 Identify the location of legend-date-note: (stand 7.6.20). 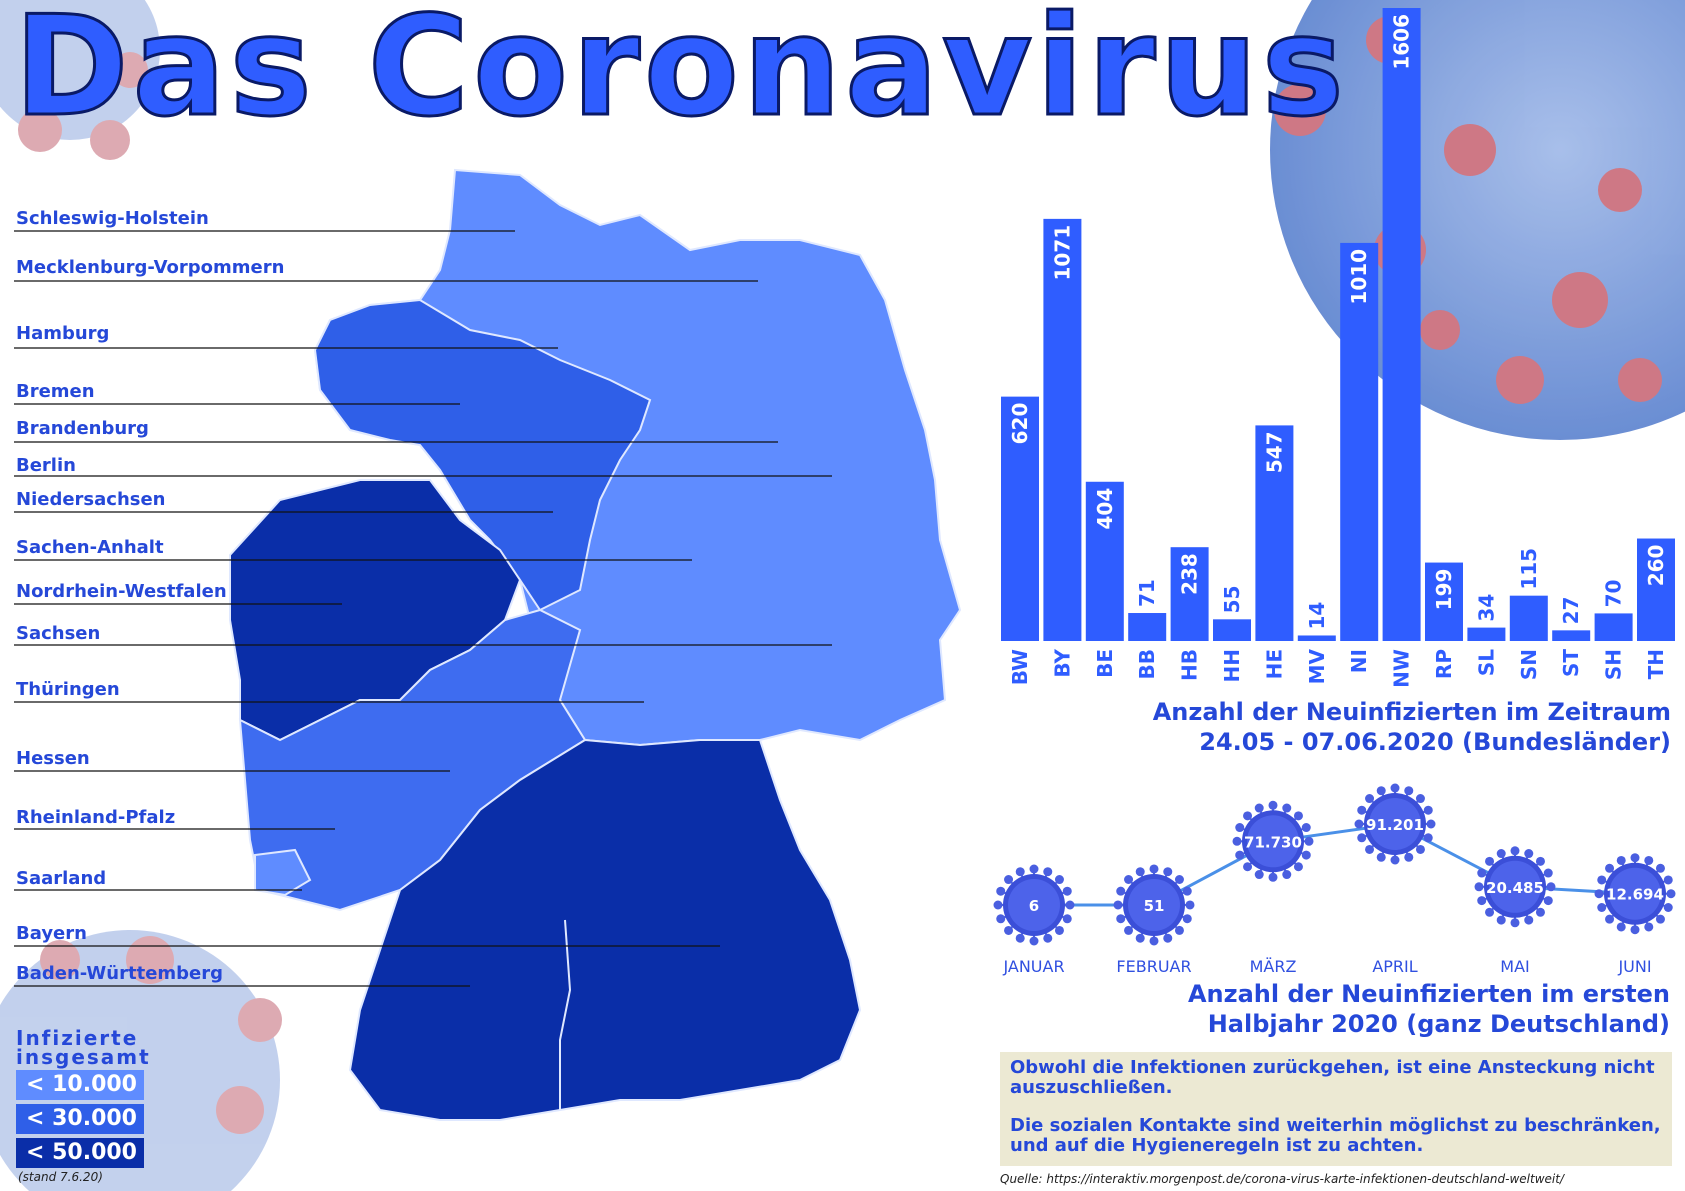
(60, 1177).